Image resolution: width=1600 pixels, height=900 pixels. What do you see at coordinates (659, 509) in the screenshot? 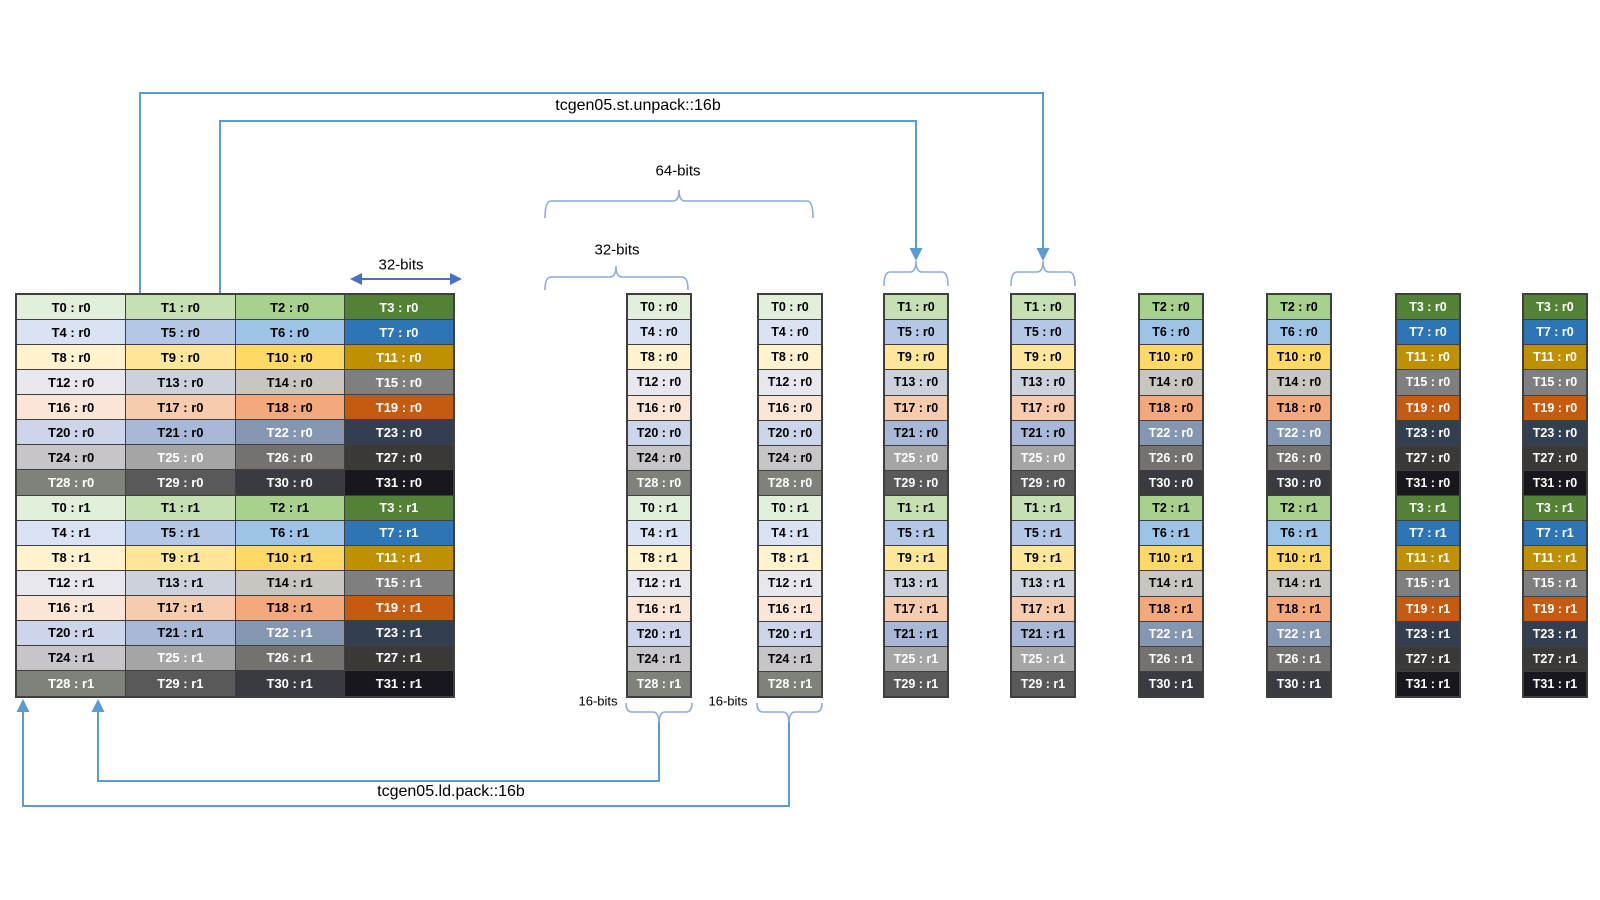
I see `vector-cell: T0 : r1` at bounding box center [659, 509].